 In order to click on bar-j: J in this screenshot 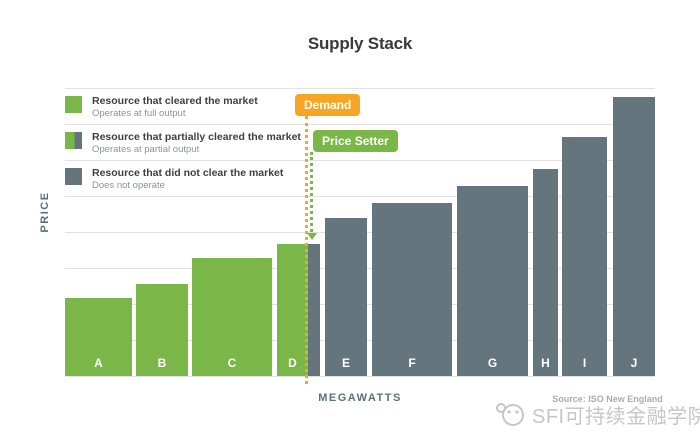, I will do `click(634, 236)`.